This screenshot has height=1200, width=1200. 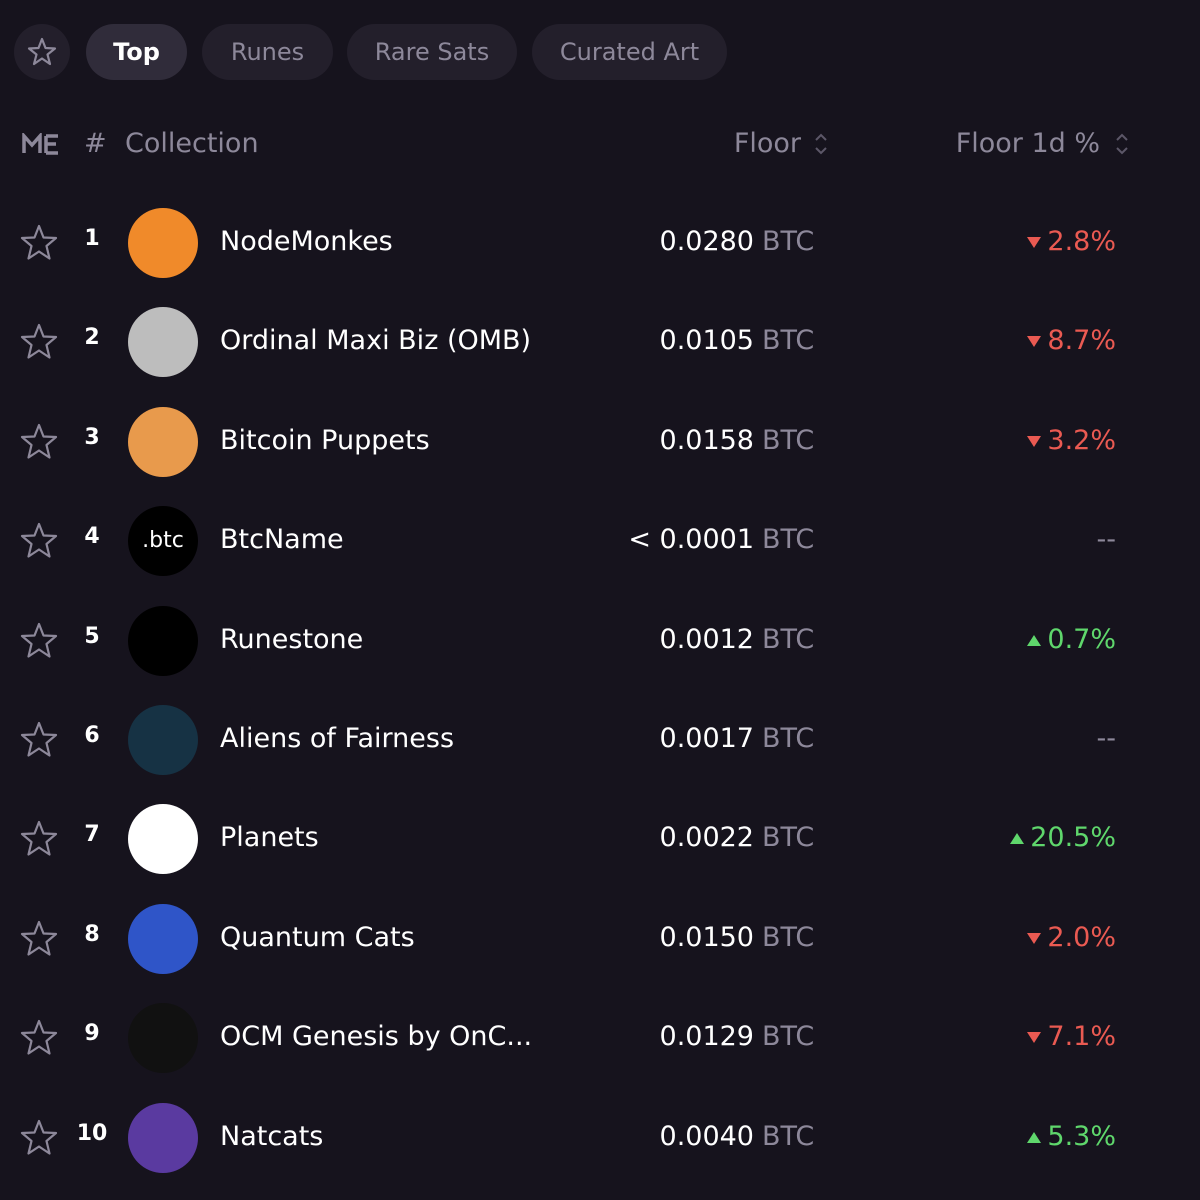 What do you see at coordinates (706, 341) in the screenshot?
I see `floor-price: 0.0105` at bounding box center [706, 341].